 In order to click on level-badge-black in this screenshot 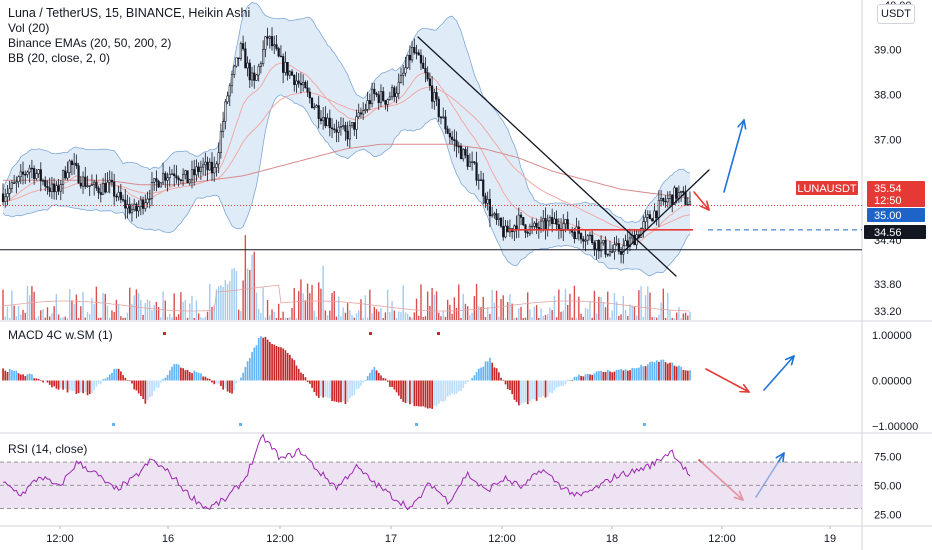, I will do `click(895, 232)`.